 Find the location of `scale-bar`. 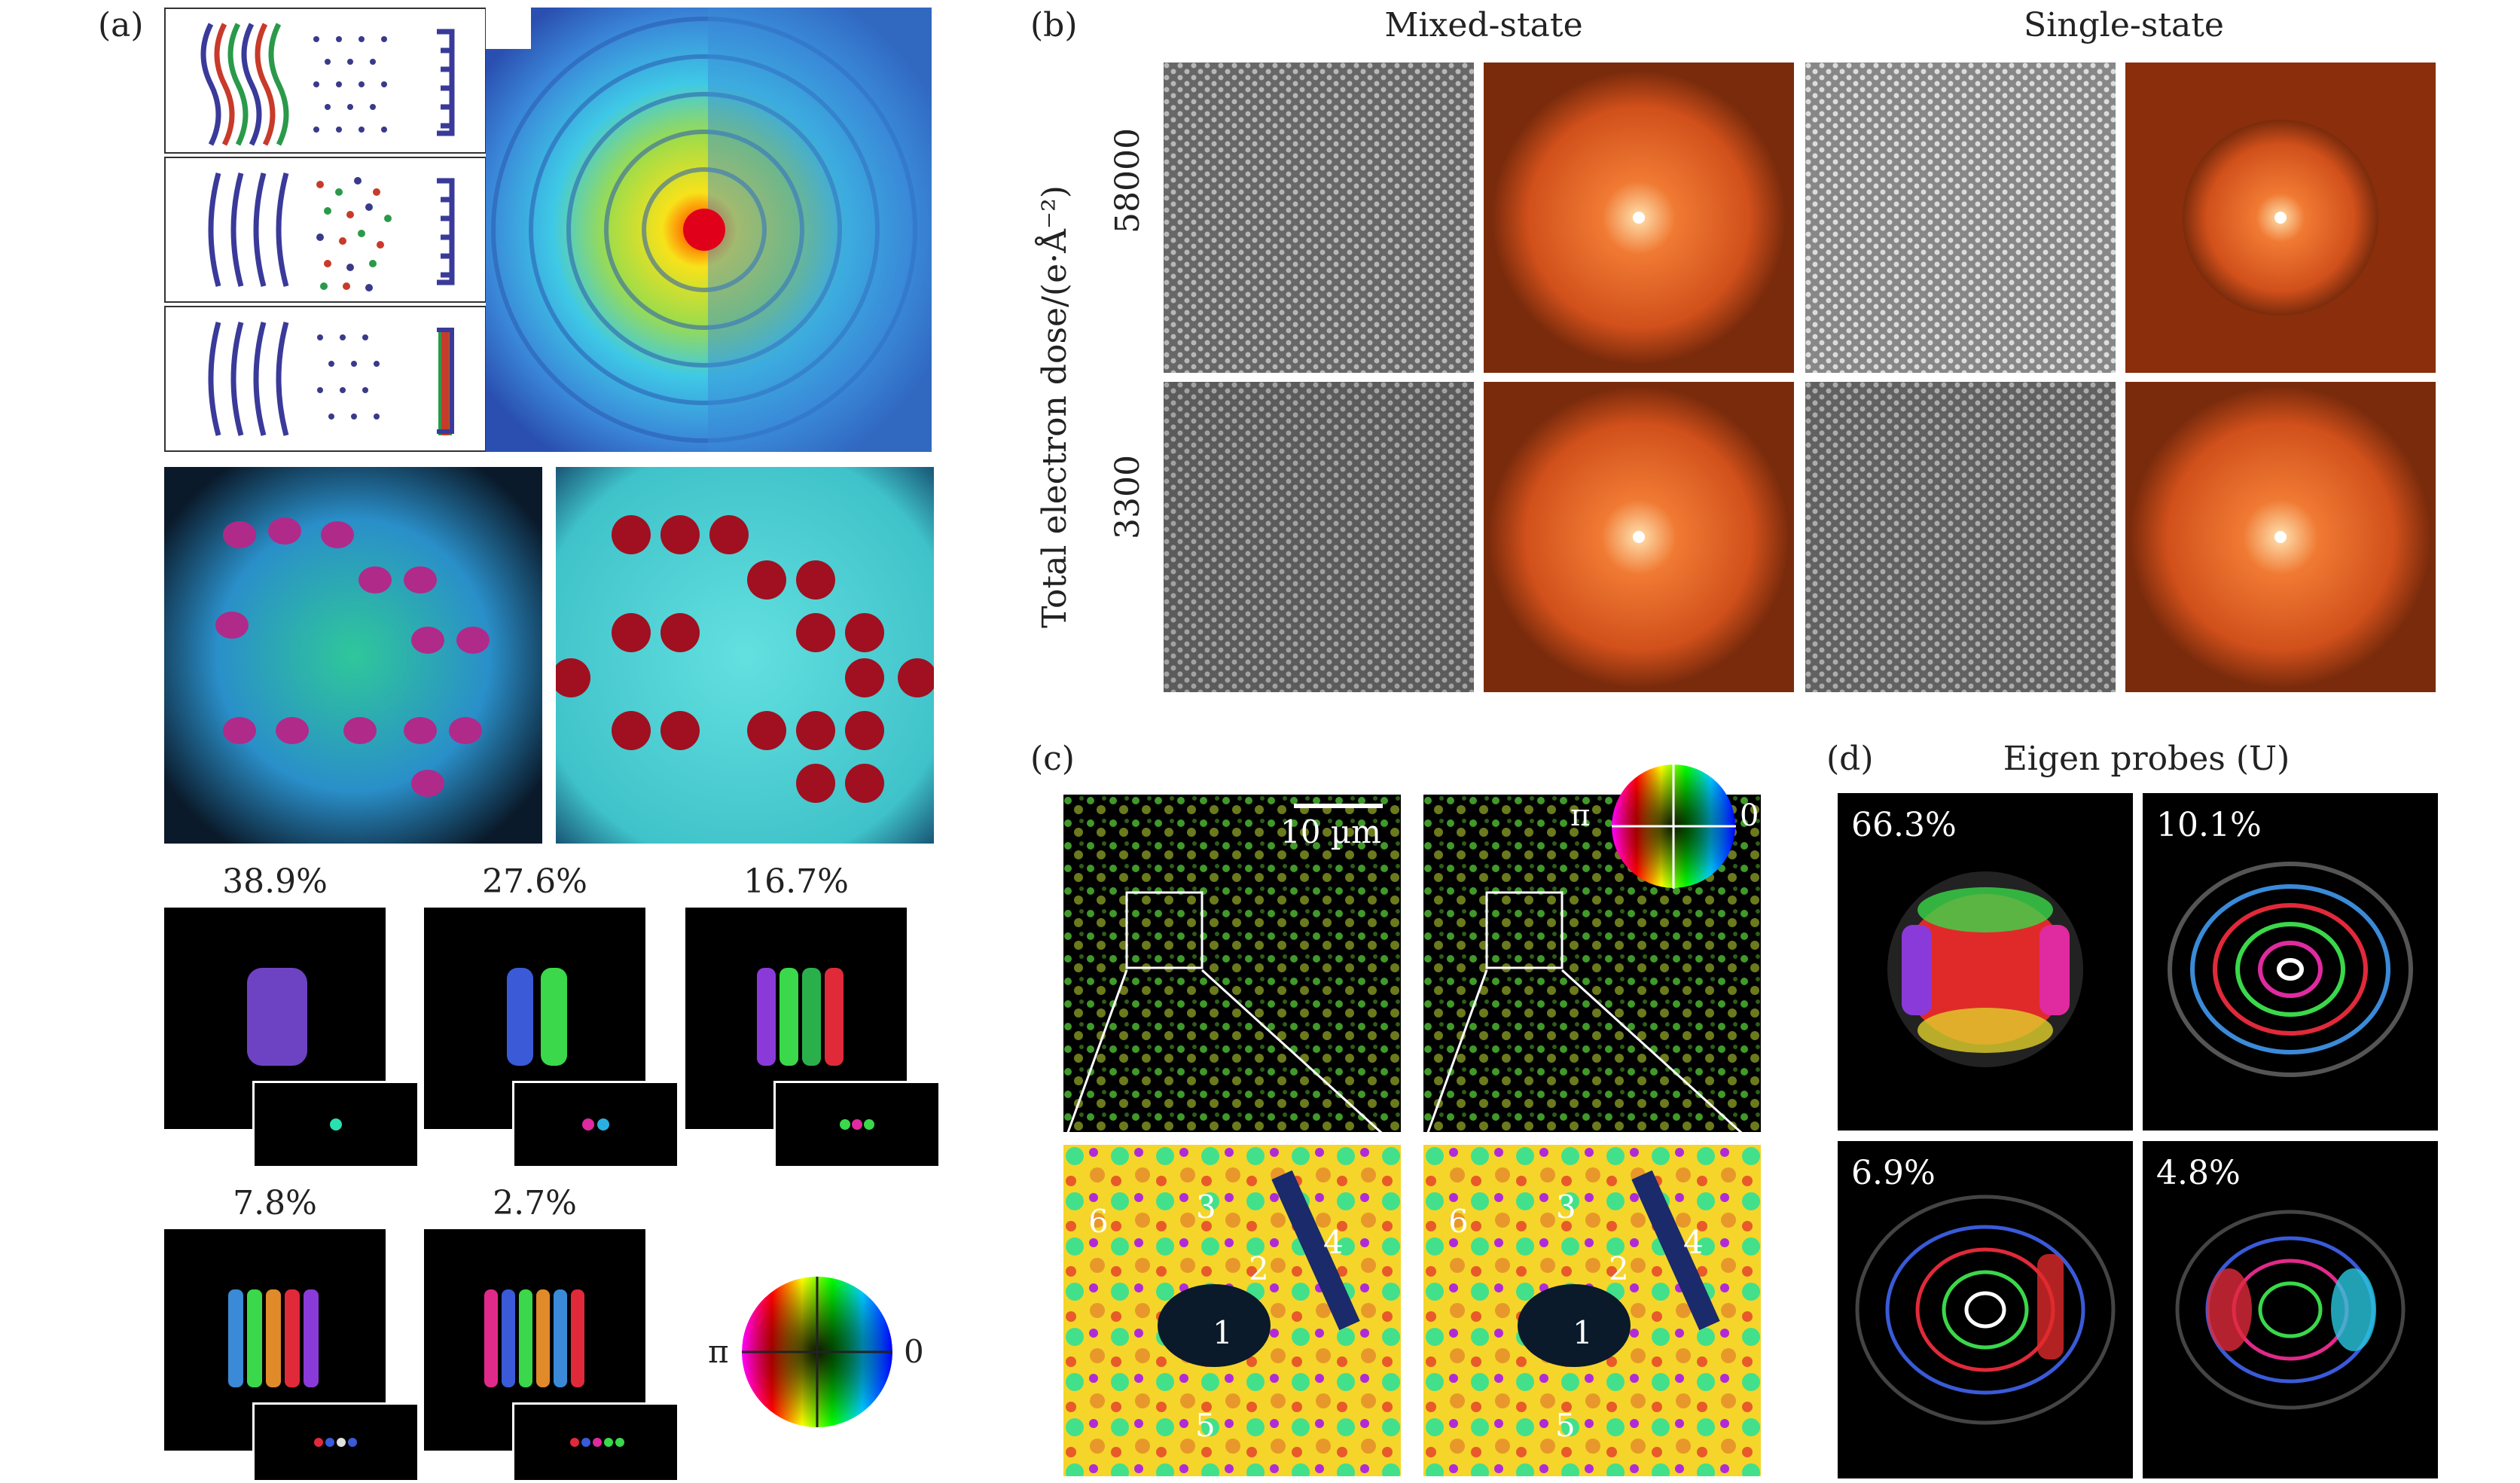

scale-bar is located at coordinates (1338, 806).